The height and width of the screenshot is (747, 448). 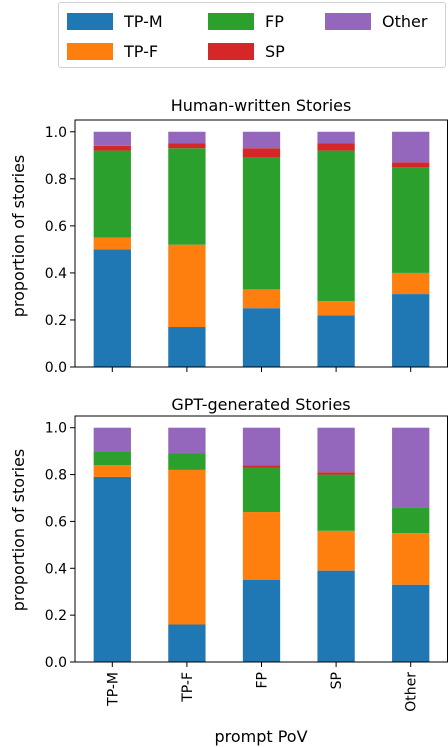 What do you see at coordinates (188, 687) in the screenshot?
I see `x-tick-label-tp-f: TP-F` at bounding box center [188, 687].